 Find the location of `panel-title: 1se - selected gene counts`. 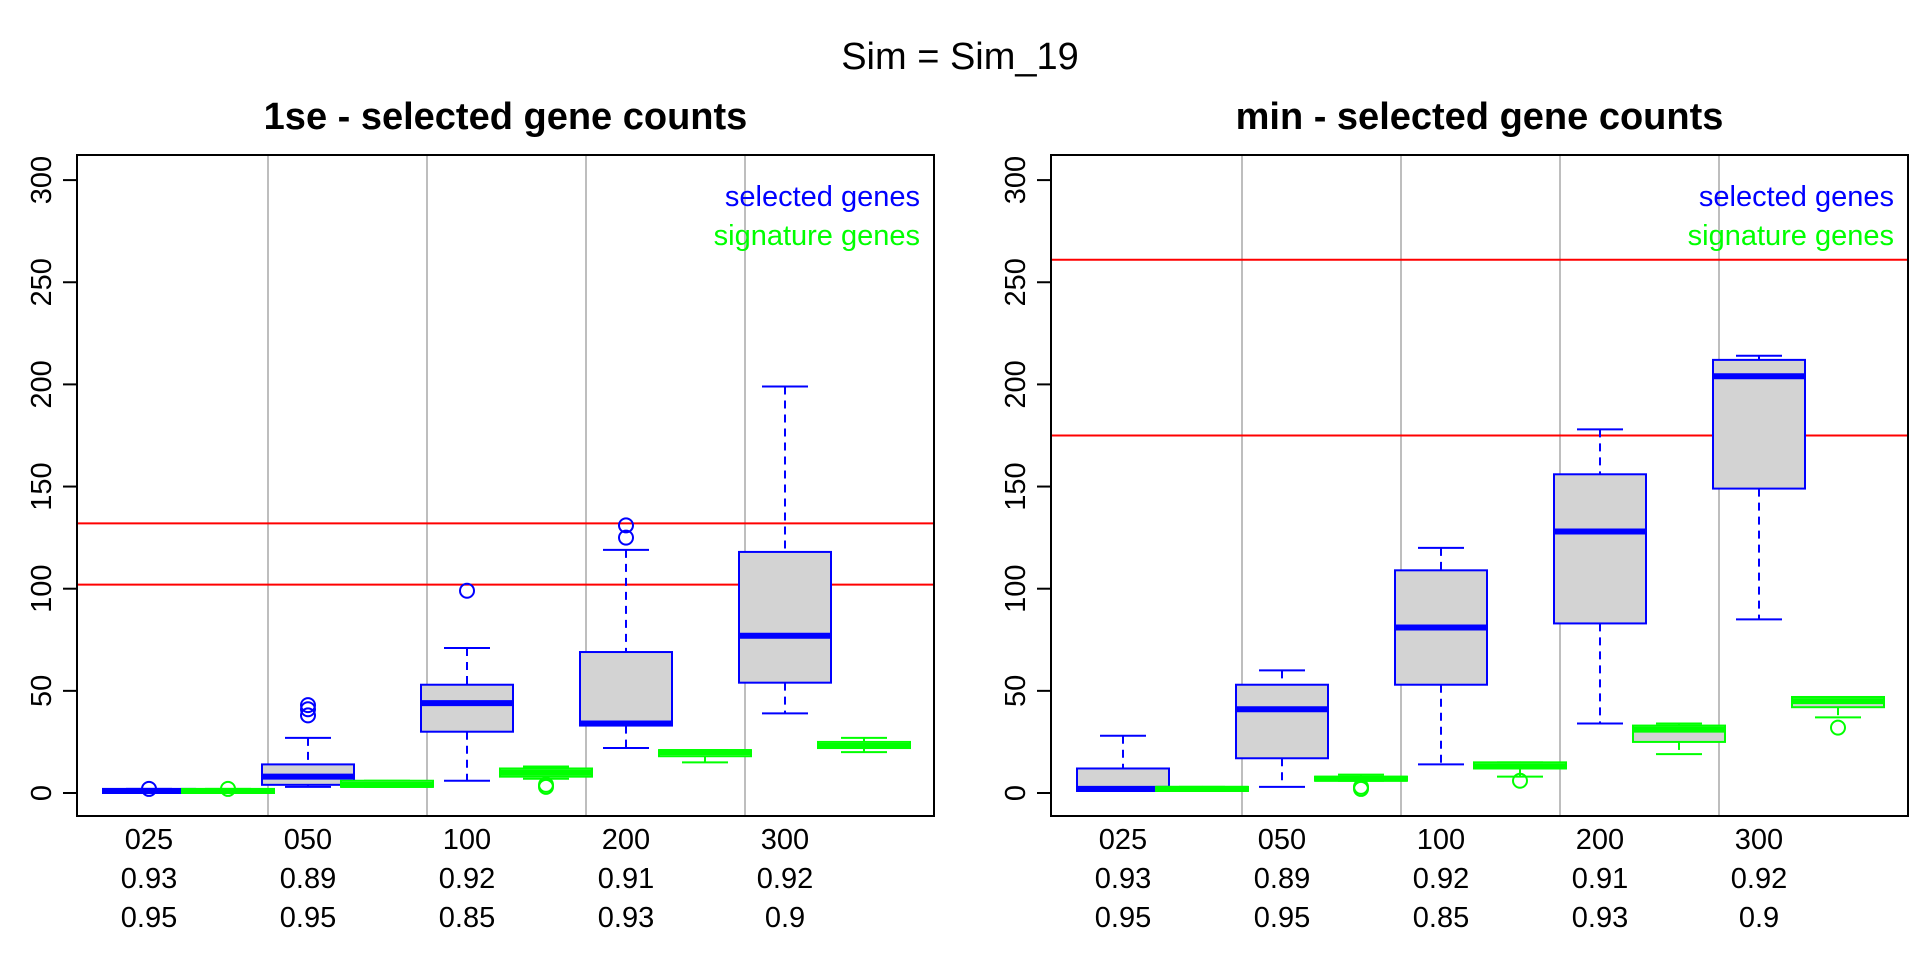

panel-title: 1se - selected gene counts is located at coordinates (506, 117).